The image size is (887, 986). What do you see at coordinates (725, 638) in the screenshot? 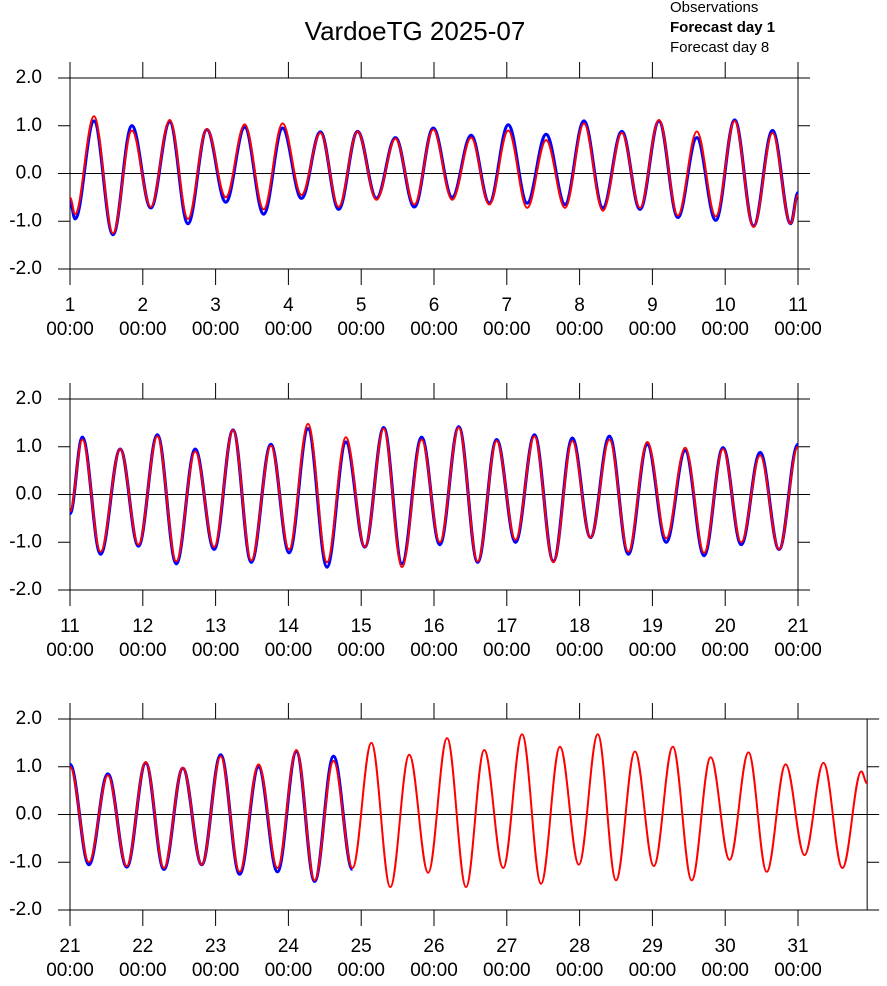
I see `x-tick-label: 20 00:00` at bounding box center [725, 638].